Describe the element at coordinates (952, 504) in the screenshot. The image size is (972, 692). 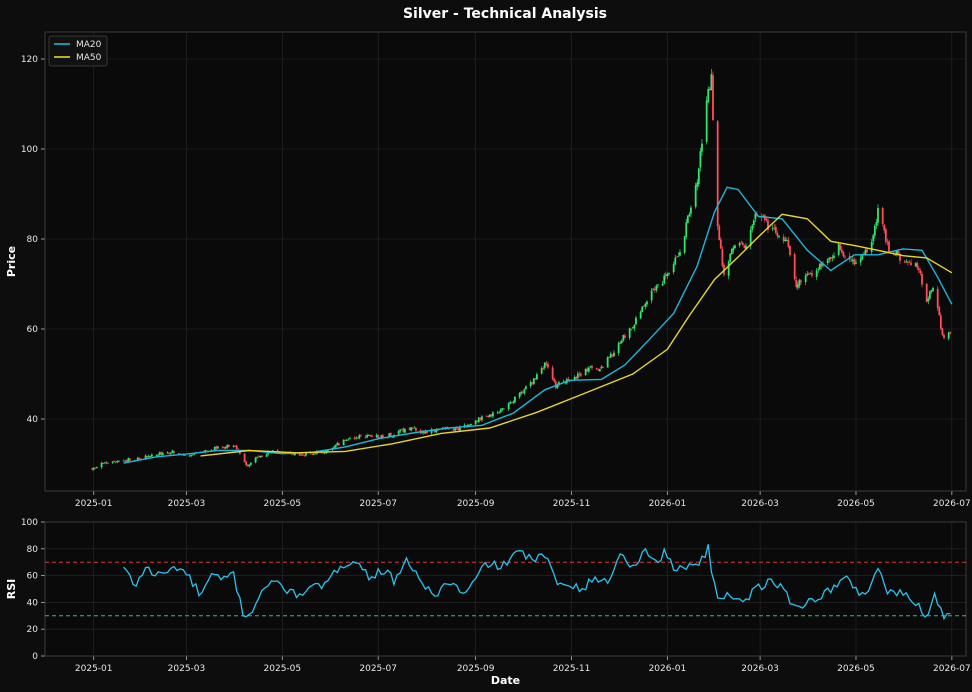
I see `price-xtick-label: 2026-07` at that location.